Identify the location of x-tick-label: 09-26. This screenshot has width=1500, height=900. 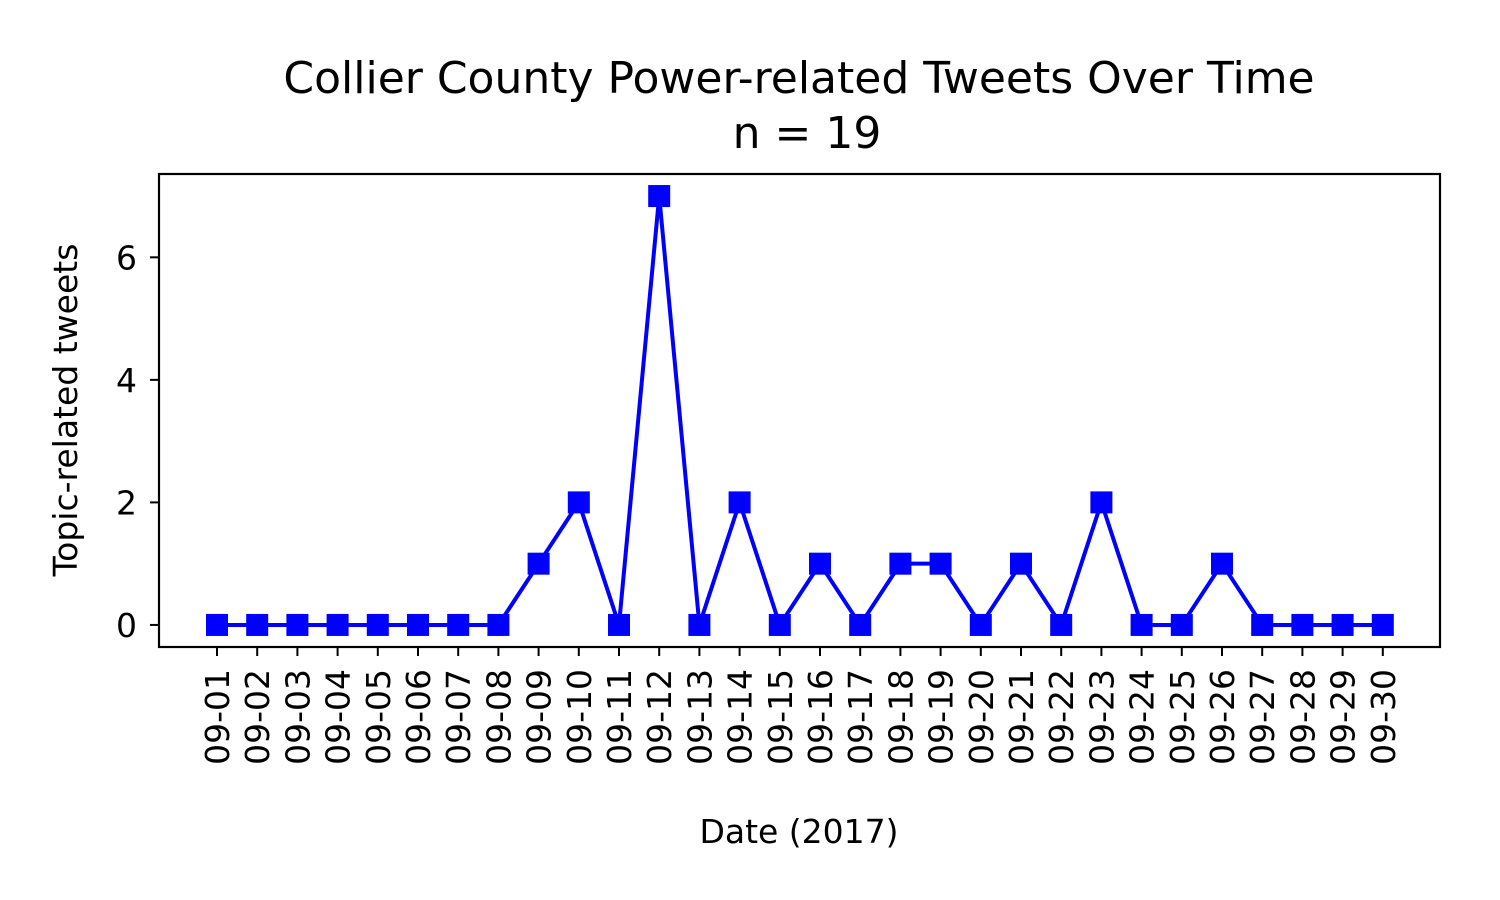
(1222, 717).